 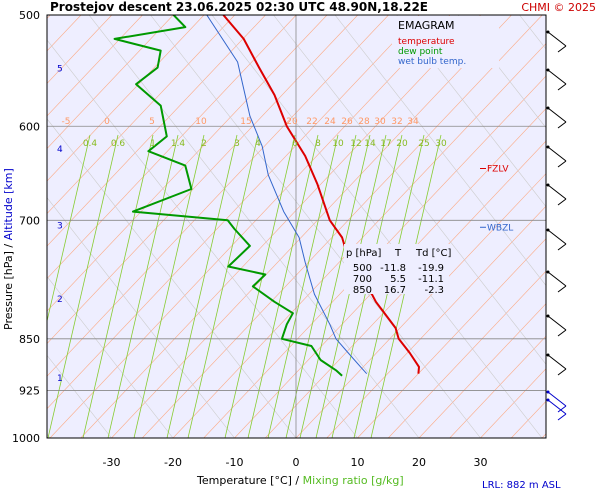 I want to click on lrl-text: LRL: 882 m ASL, so click(x=521, y=485).